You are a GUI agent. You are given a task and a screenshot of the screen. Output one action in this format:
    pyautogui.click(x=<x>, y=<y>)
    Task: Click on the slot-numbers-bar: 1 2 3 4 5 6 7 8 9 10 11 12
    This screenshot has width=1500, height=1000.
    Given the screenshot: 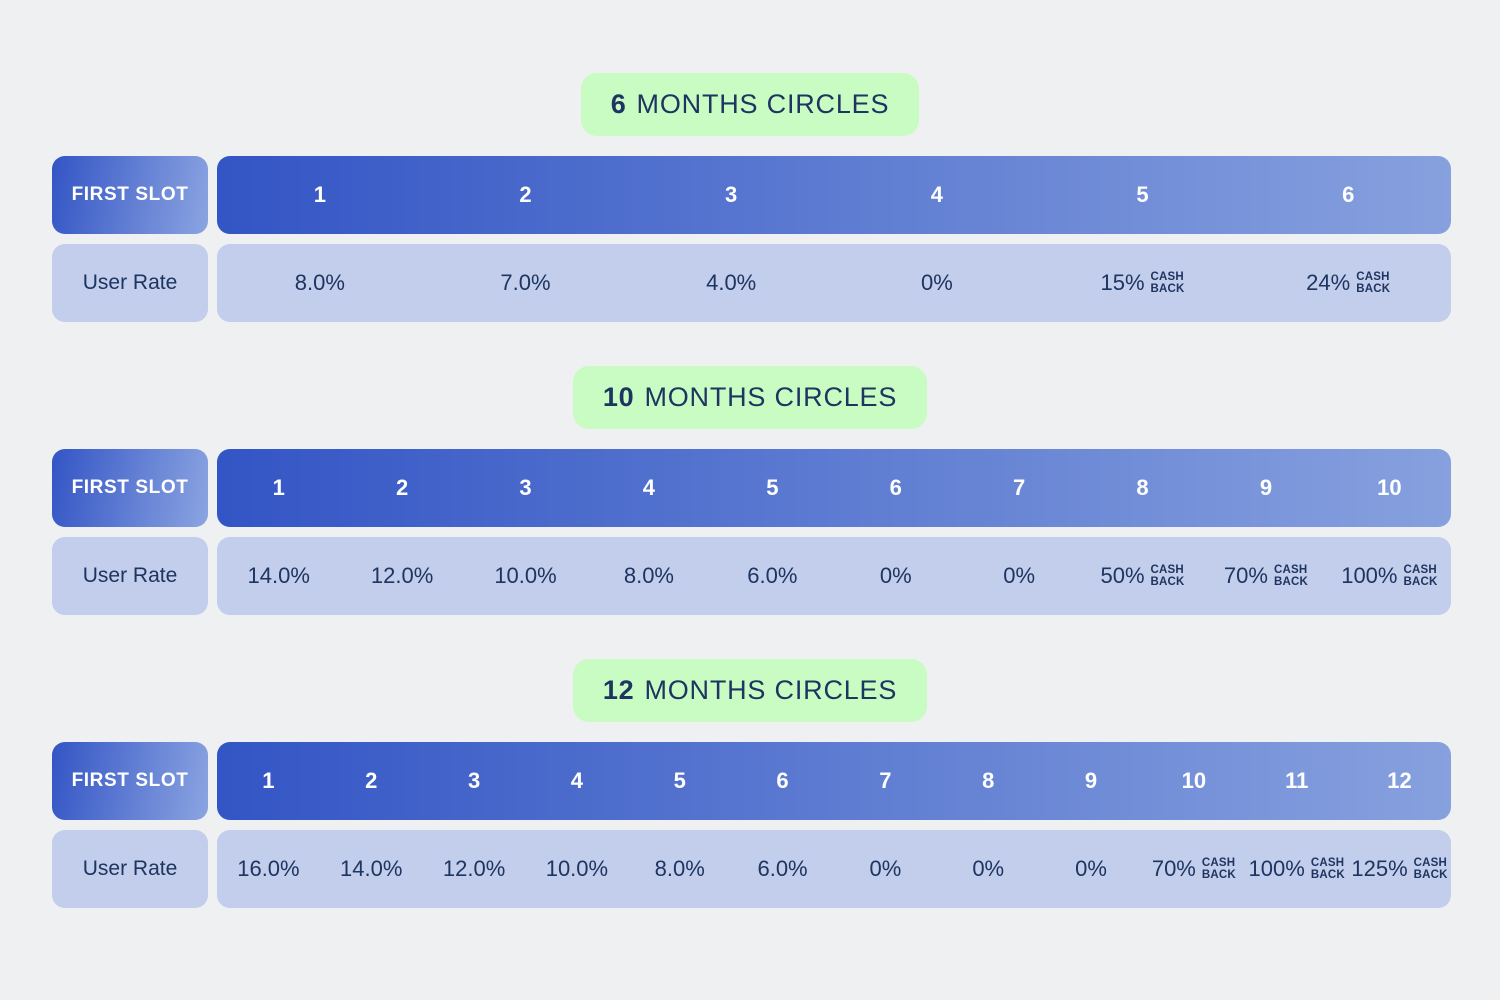 What is the action you would take?
    pyautogui.click(x=834, y=781)
    